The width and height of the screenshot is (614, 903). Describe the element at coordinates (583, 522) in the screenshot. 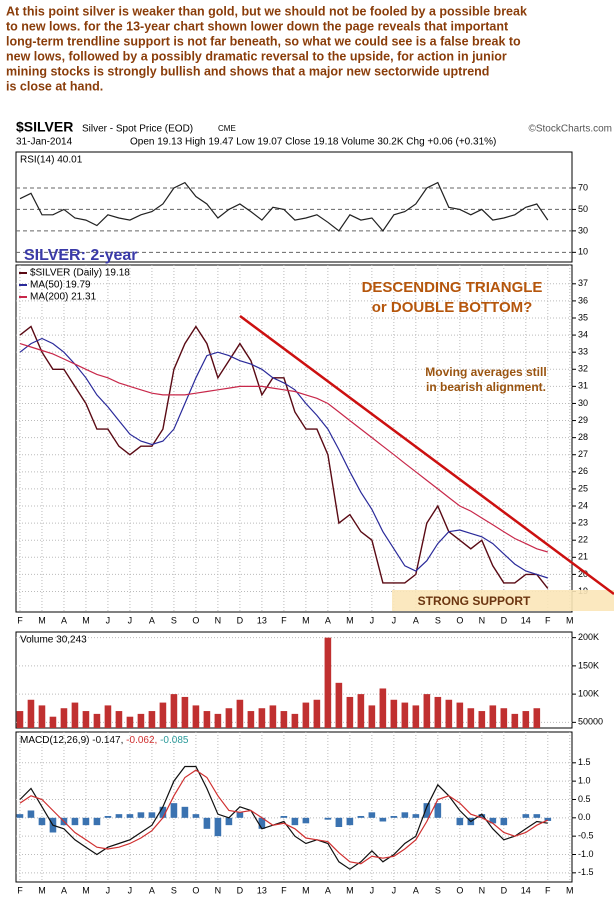

I see `y-tick-label: 23` at that location.